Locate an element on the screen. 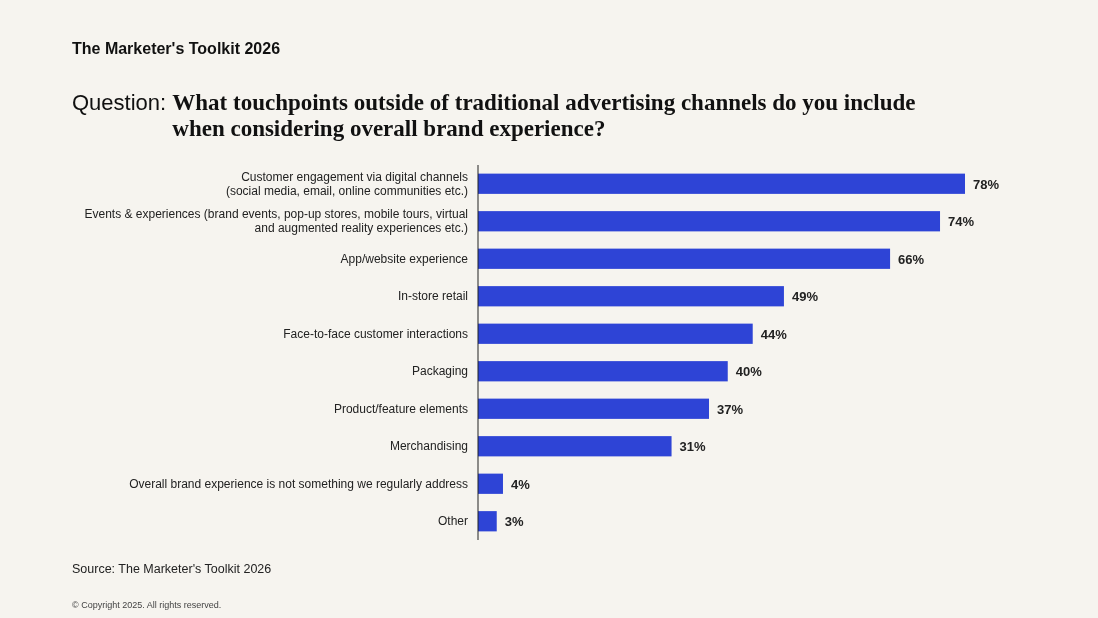  data-label: 78% is located at coordinates (986, 184).